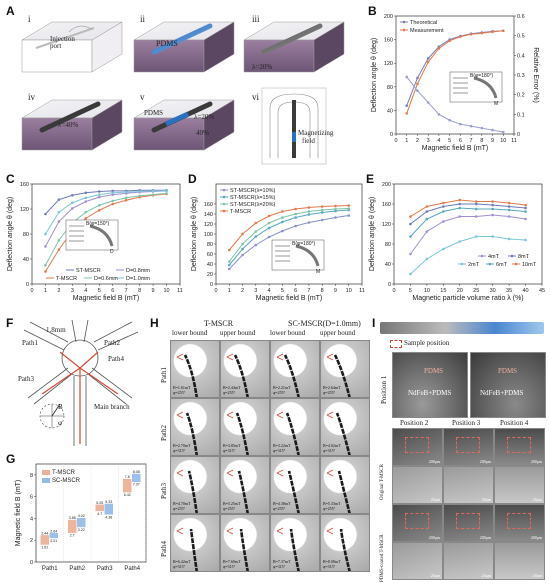 The height and width of the screenshot is (587, 550). I want to click on y-tick-label: 6, so click(31, 498).